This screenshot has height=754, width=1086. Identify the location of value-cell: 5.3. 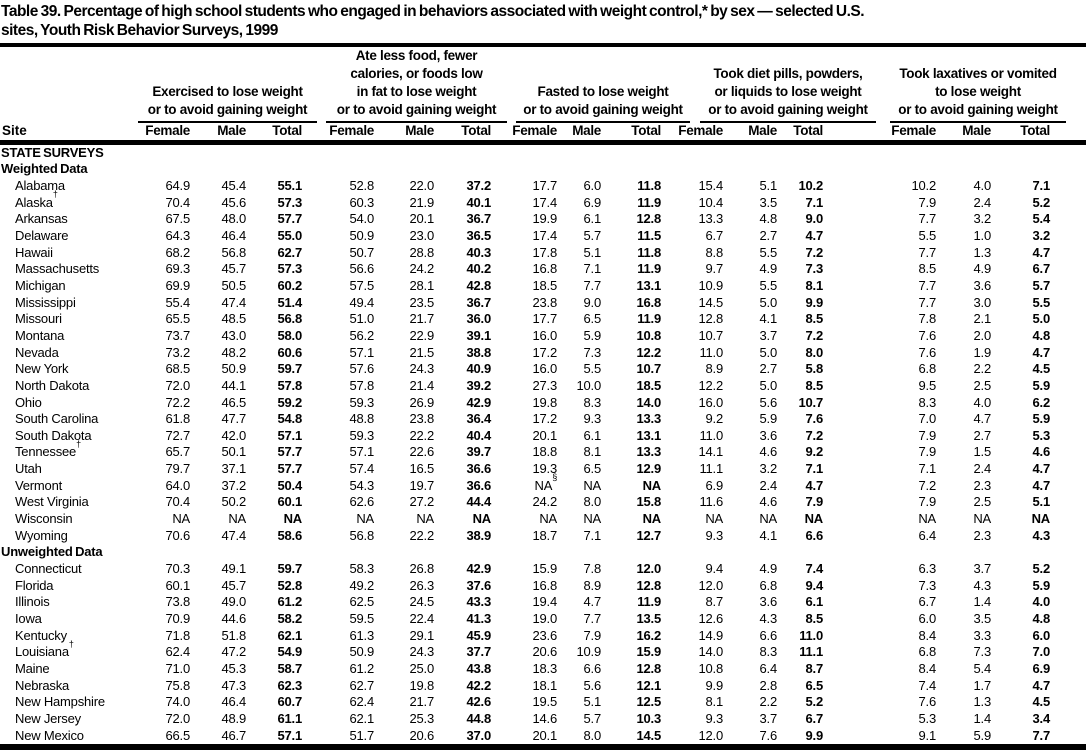
(1041, 435).